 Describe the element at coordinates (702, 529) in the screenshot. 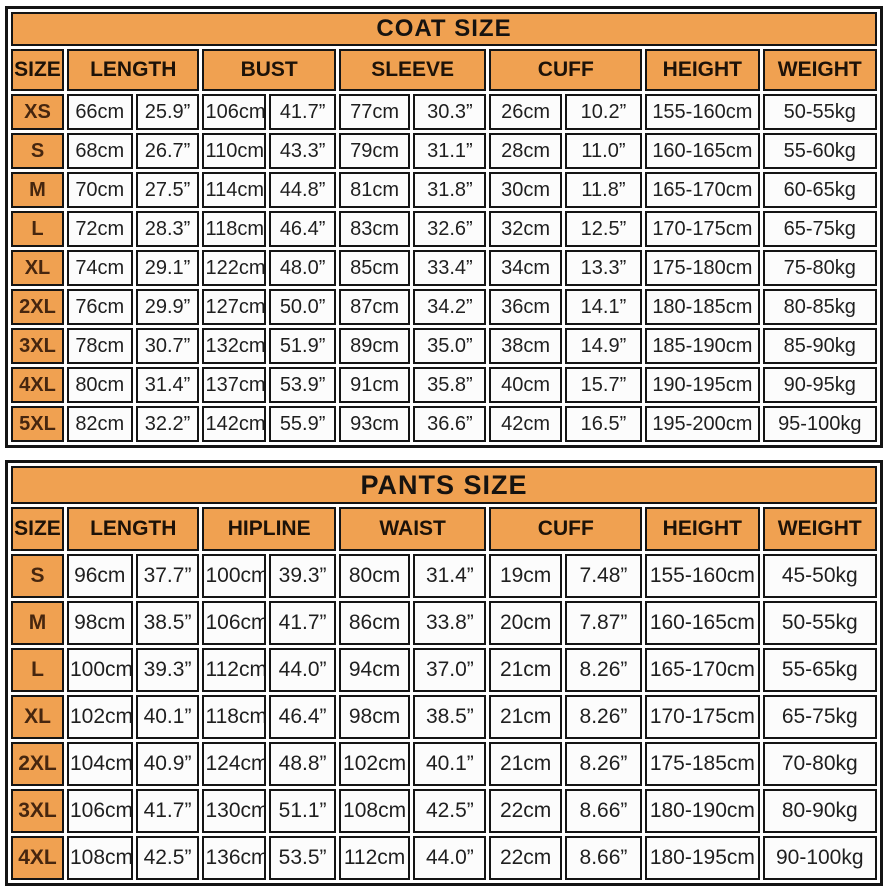

I see `pants-col-header-height: HEIGHT` at that location.